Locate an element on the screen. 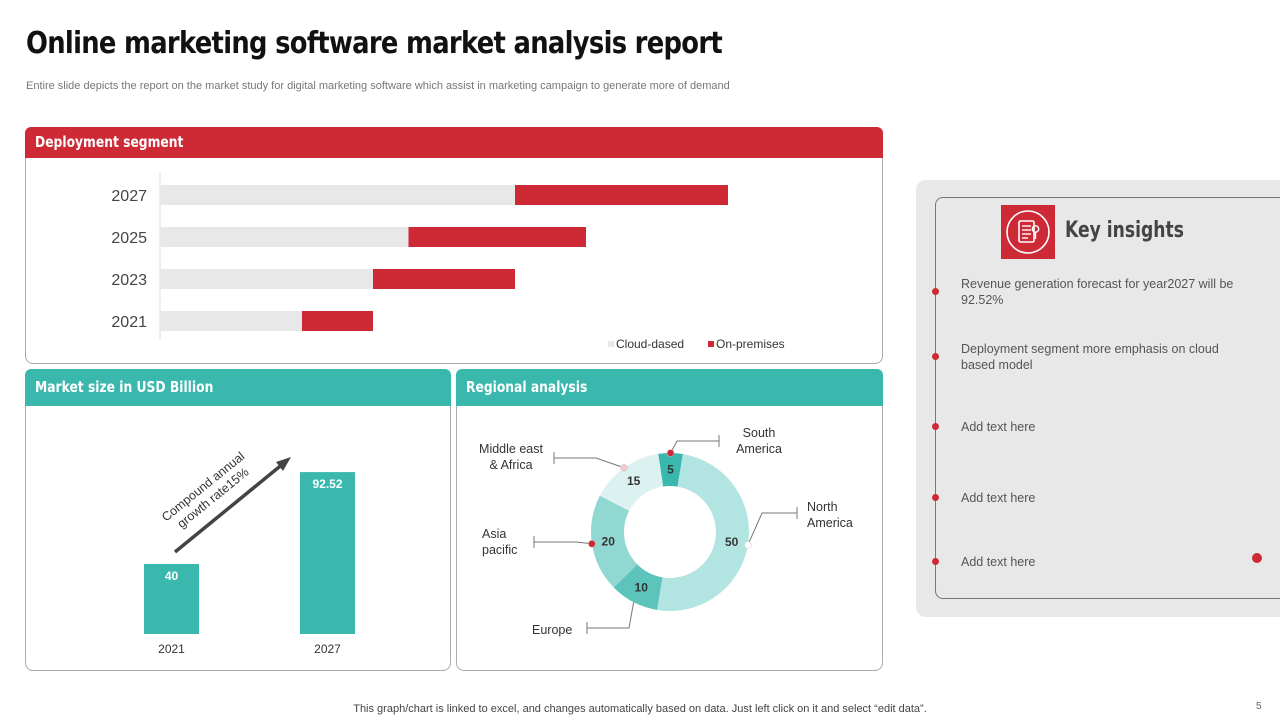 This screenshot has height=720, width=1280. arrow-head is located at coordinates (283, 464).